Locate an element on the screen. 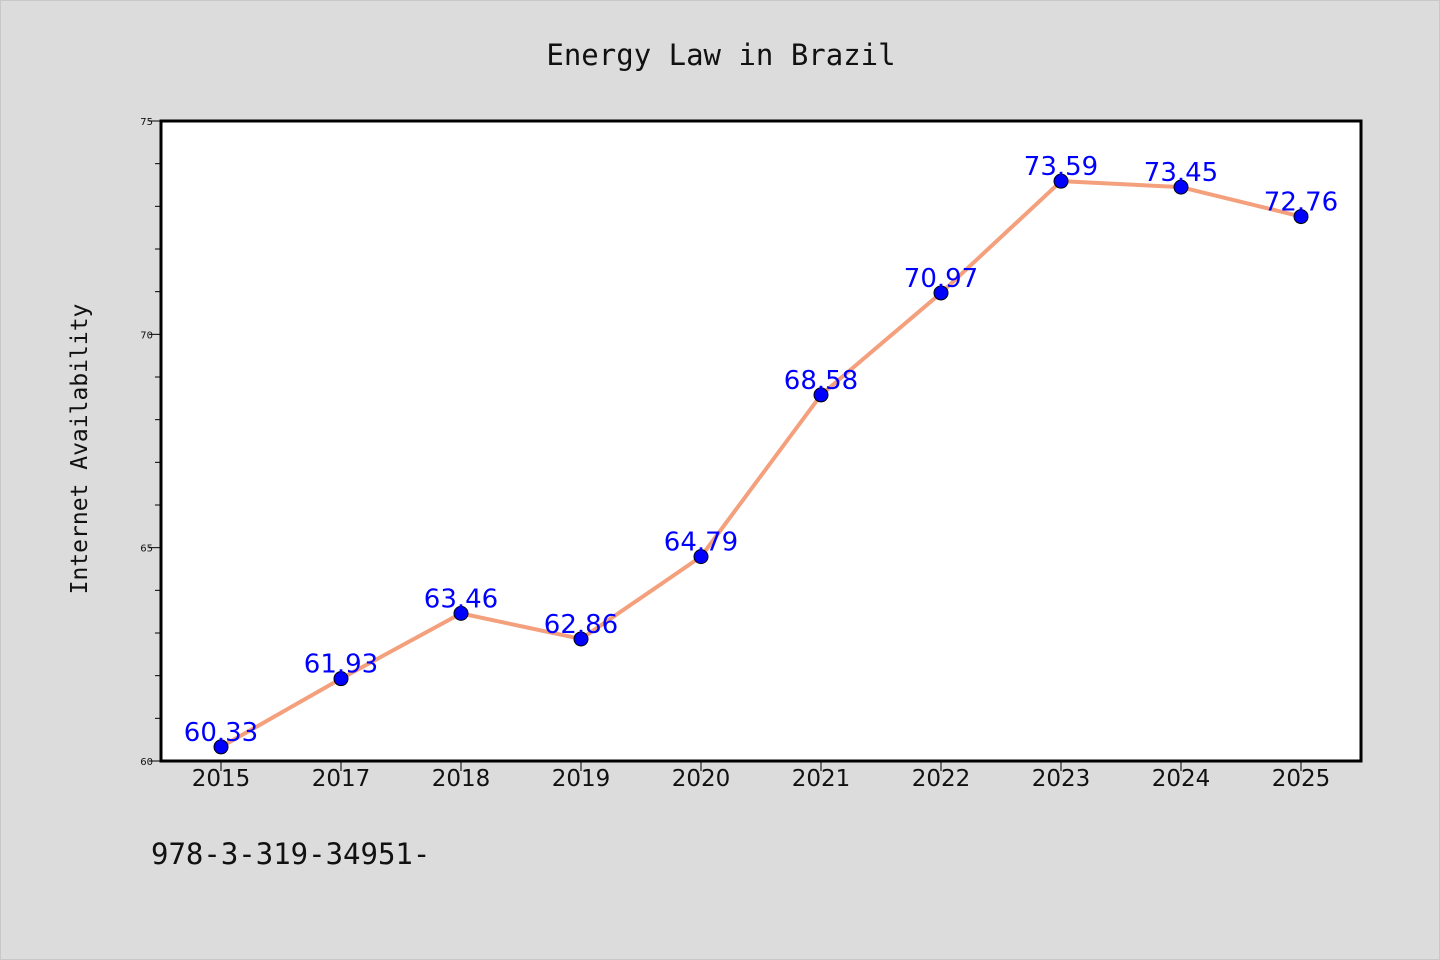 Image resolution: width=1440 pixels, height=960 pixels. y-axis: 60 65 70 75 is located at coordinates (150, 442).